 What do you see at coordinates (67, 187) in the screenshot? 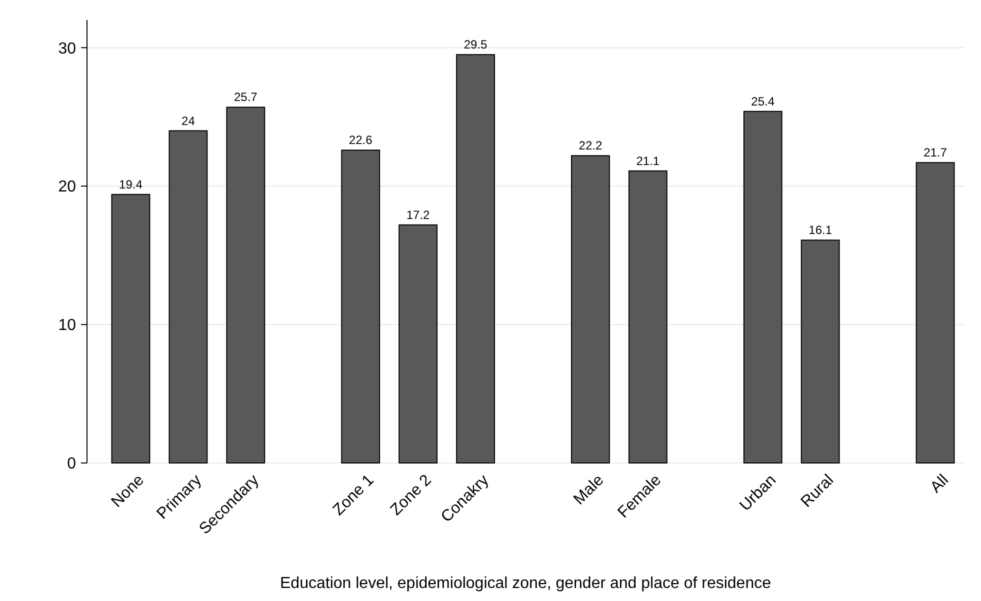
I see `y-tick-label: 20` at bounding box center [67, 187].